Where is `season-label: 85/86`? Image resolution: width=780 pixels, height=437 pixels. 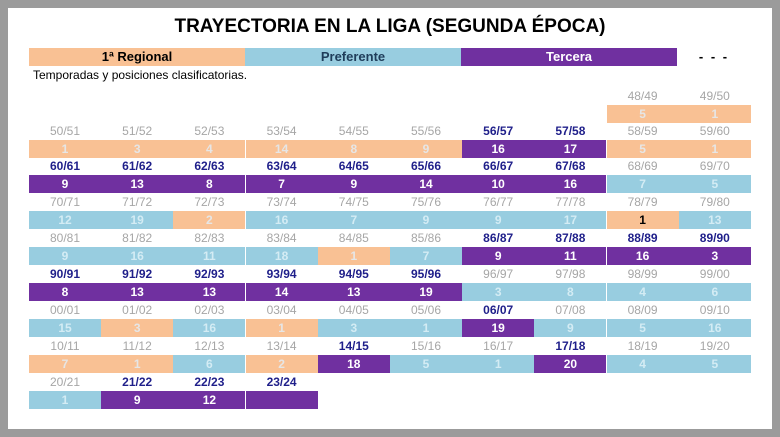 season-label: 85/86 is located at coordinates (426, 238).